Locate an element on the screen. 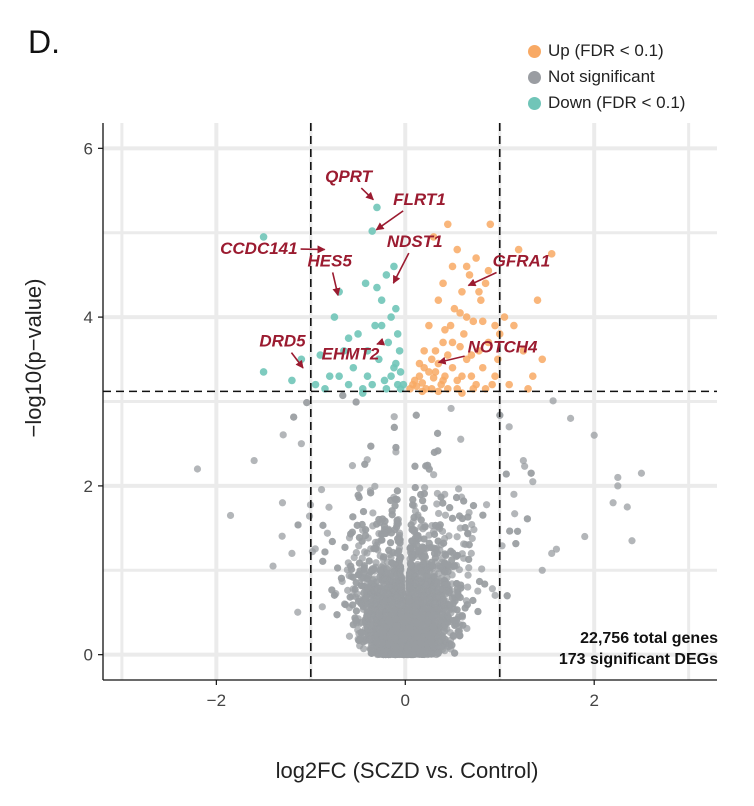 The image size is (754, 806). legend-label-up: Up (FDR < 0.1) is located at coordinates (606, 50).